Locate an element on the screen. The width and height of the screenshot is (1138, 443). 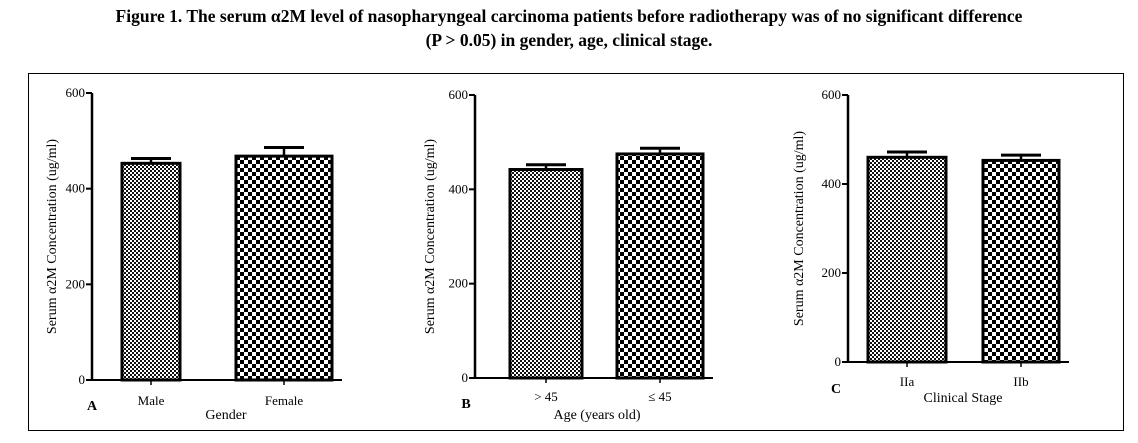
panel-letter: A is located at coordinates (92, 406).